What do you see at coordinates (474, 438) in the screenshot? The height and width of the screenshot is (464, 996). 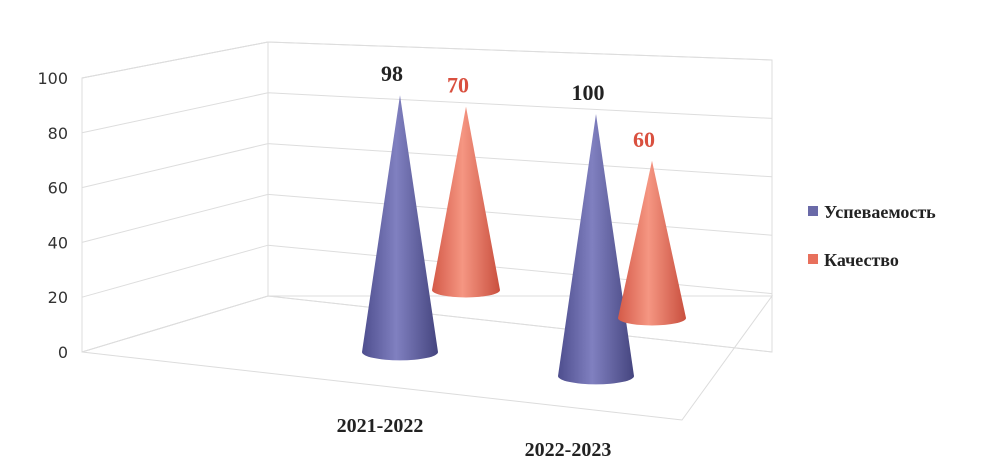 I see `category-labels: 2021-2022 2022-2023` at bounding box center [474, 438].